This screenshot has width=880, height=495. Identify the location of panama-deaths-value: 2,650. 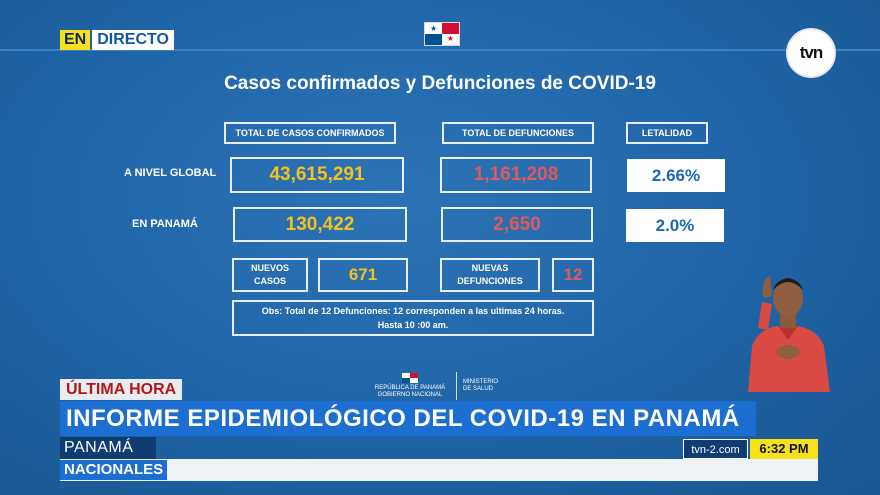
(517, 224).